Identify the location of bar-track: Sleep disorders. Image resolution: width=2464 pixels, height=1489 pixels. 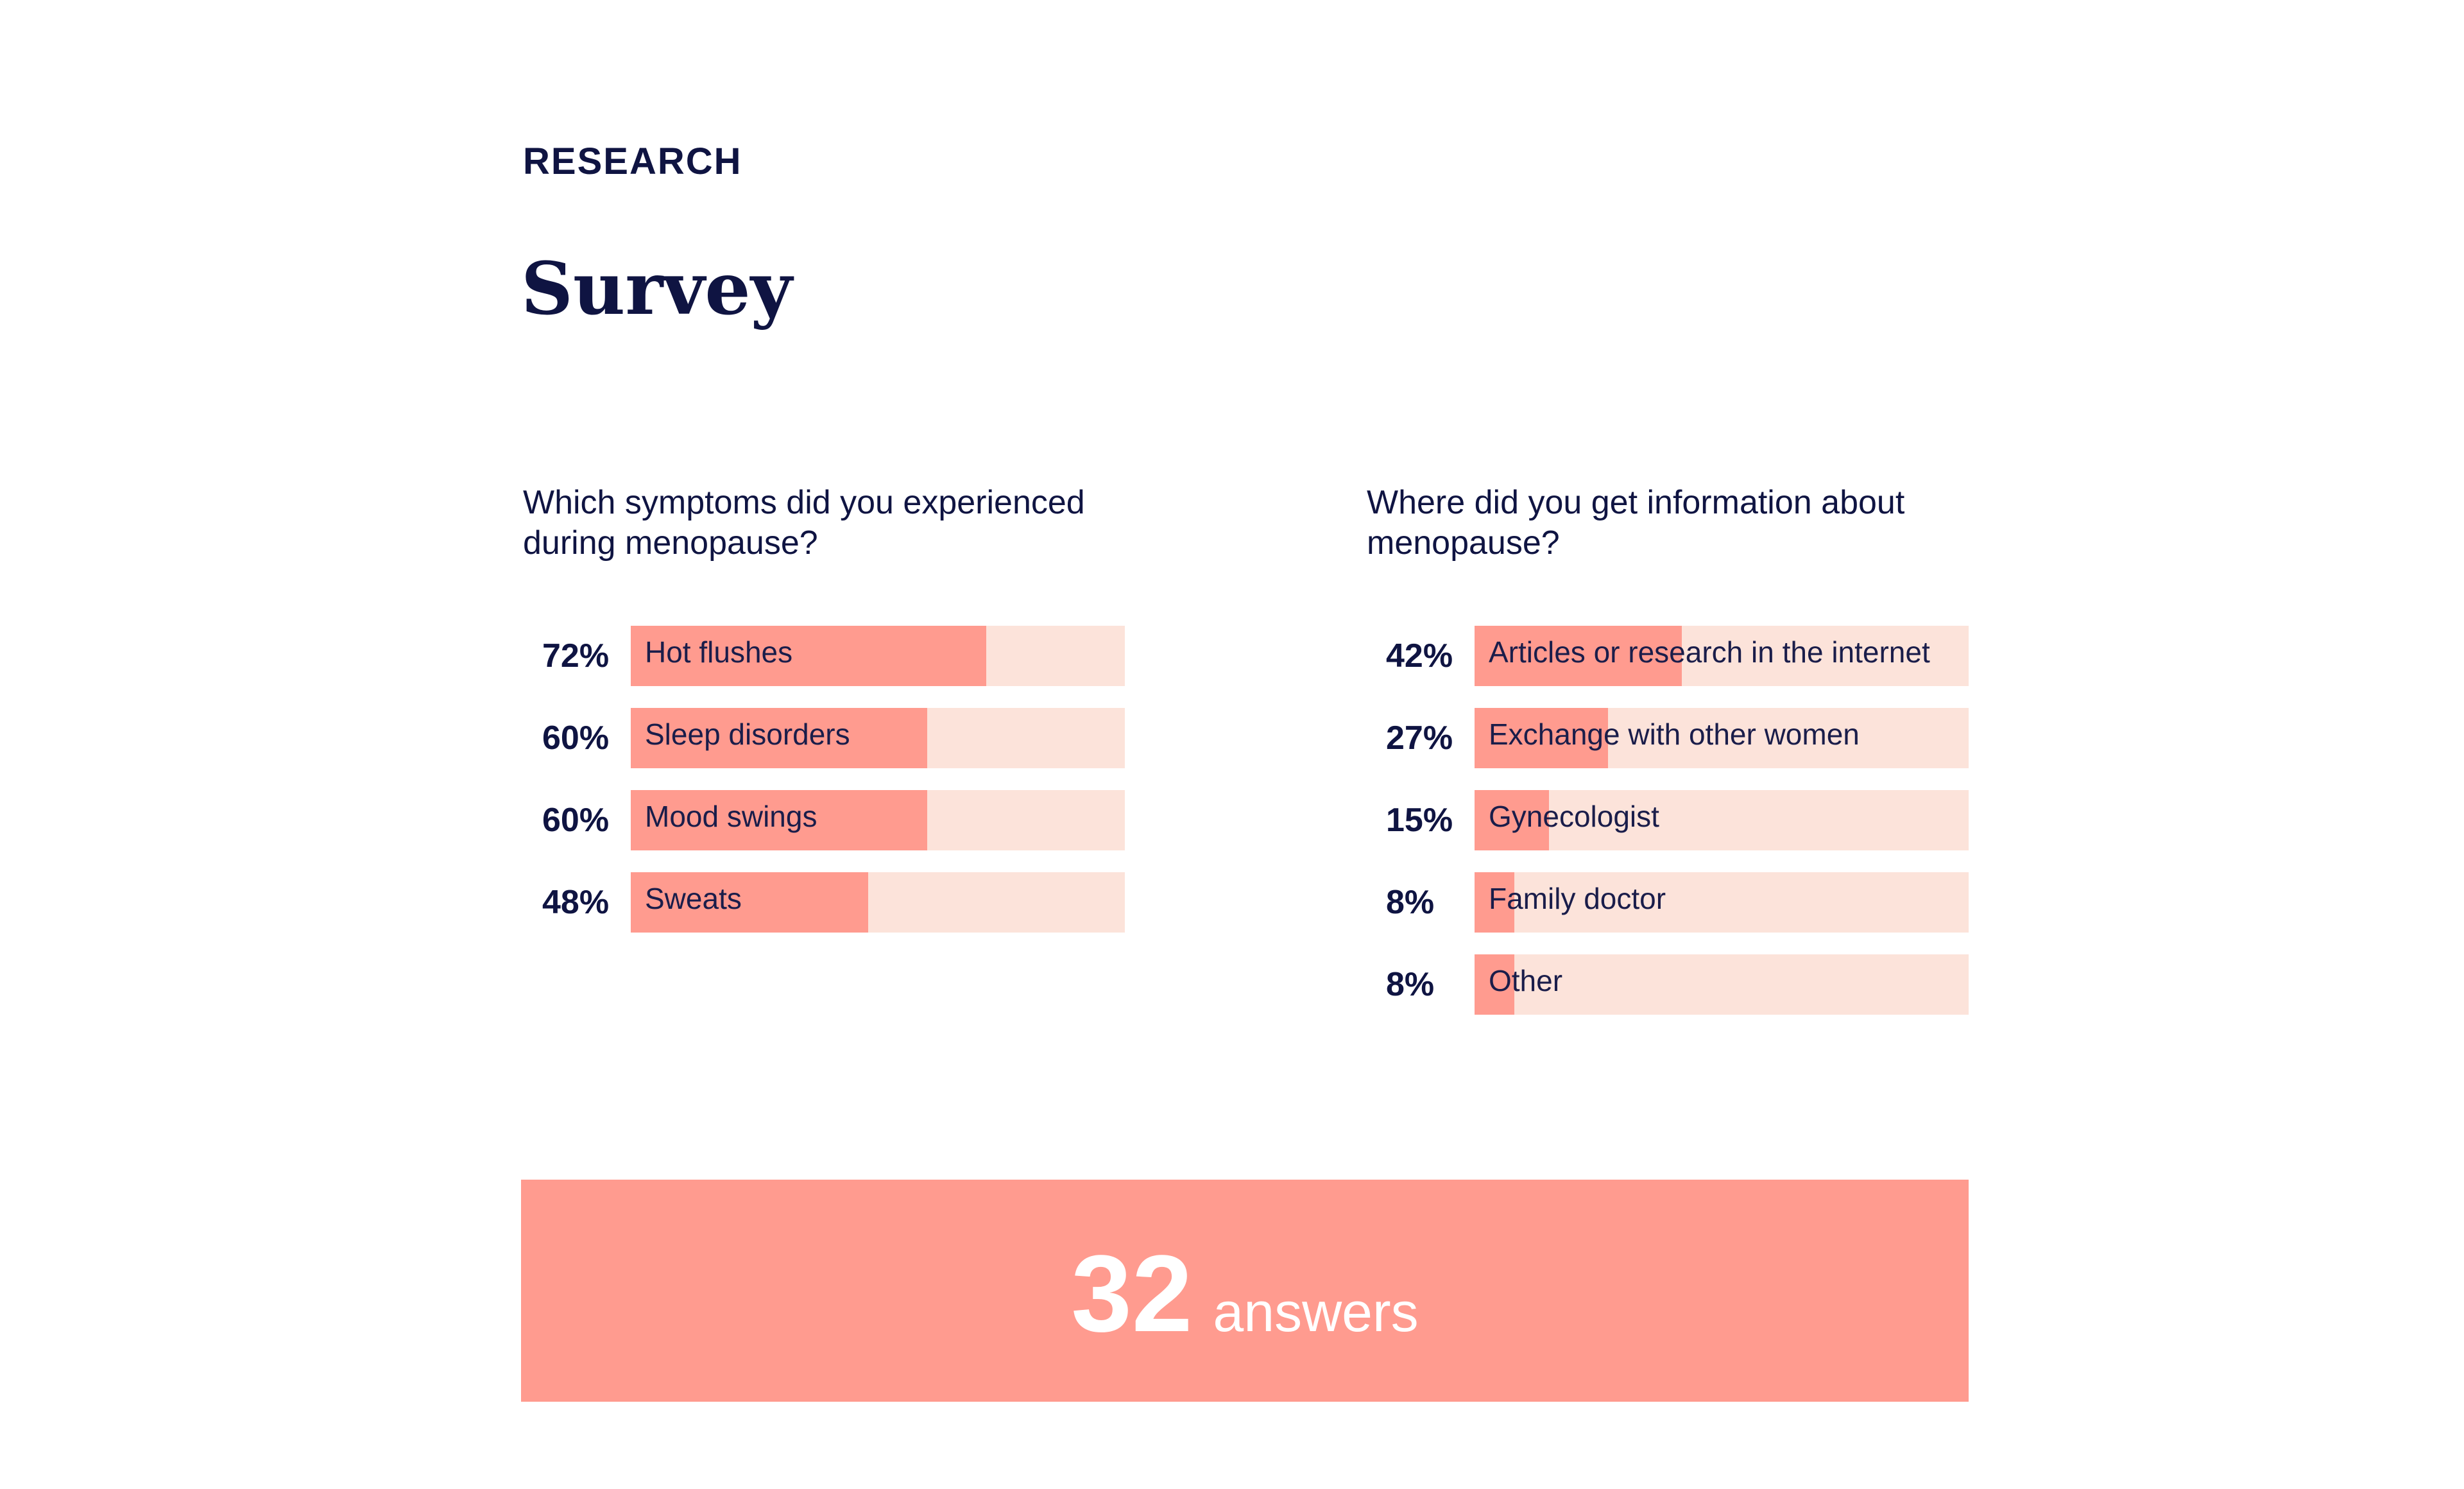
(878, 738).